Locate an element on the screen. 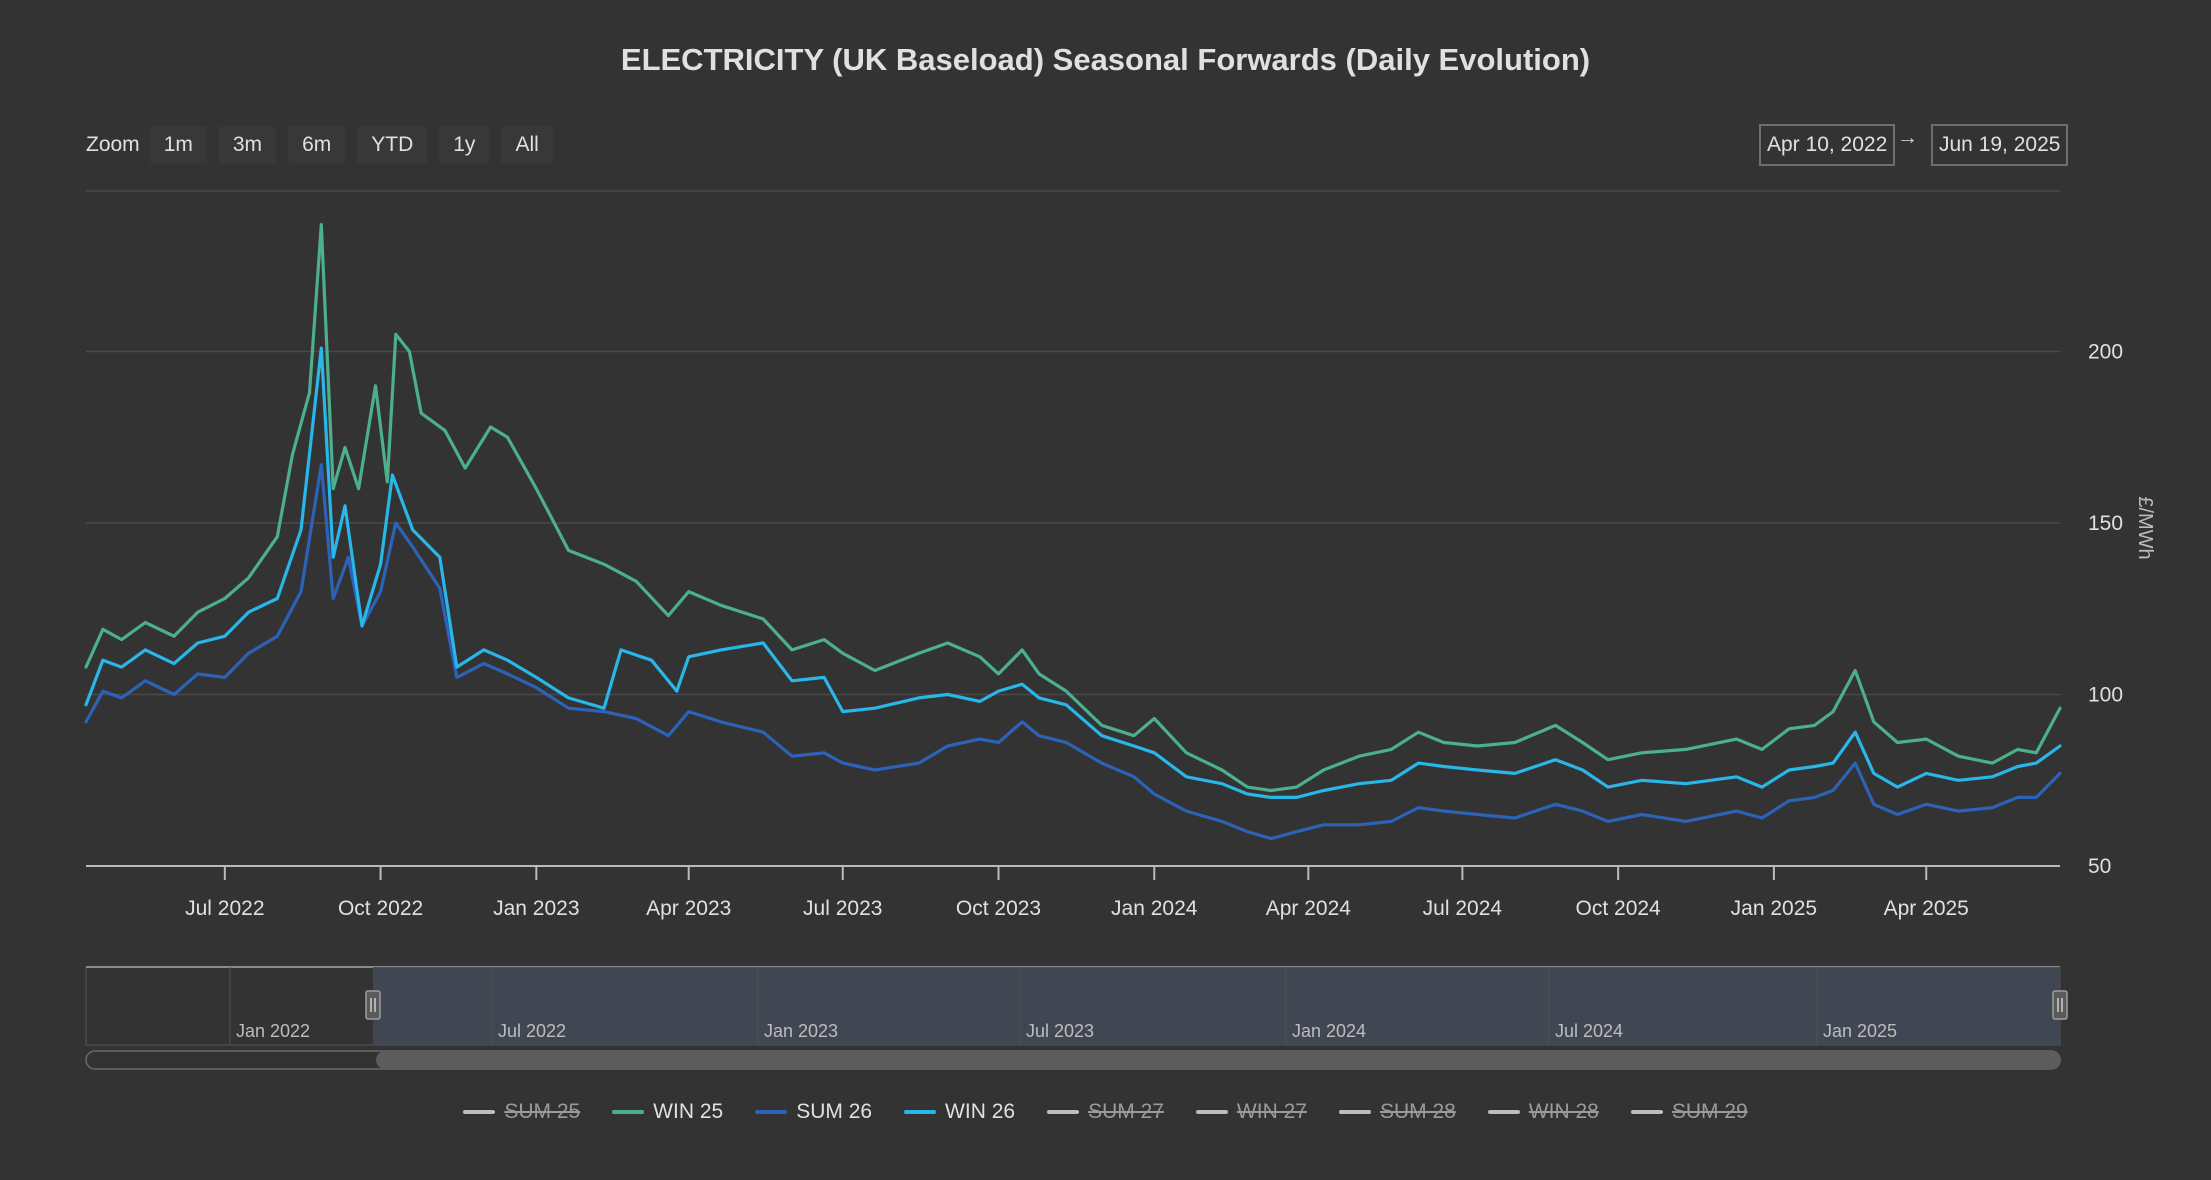  zoom-1m-button: 1m is located at coordinates (178, 145).